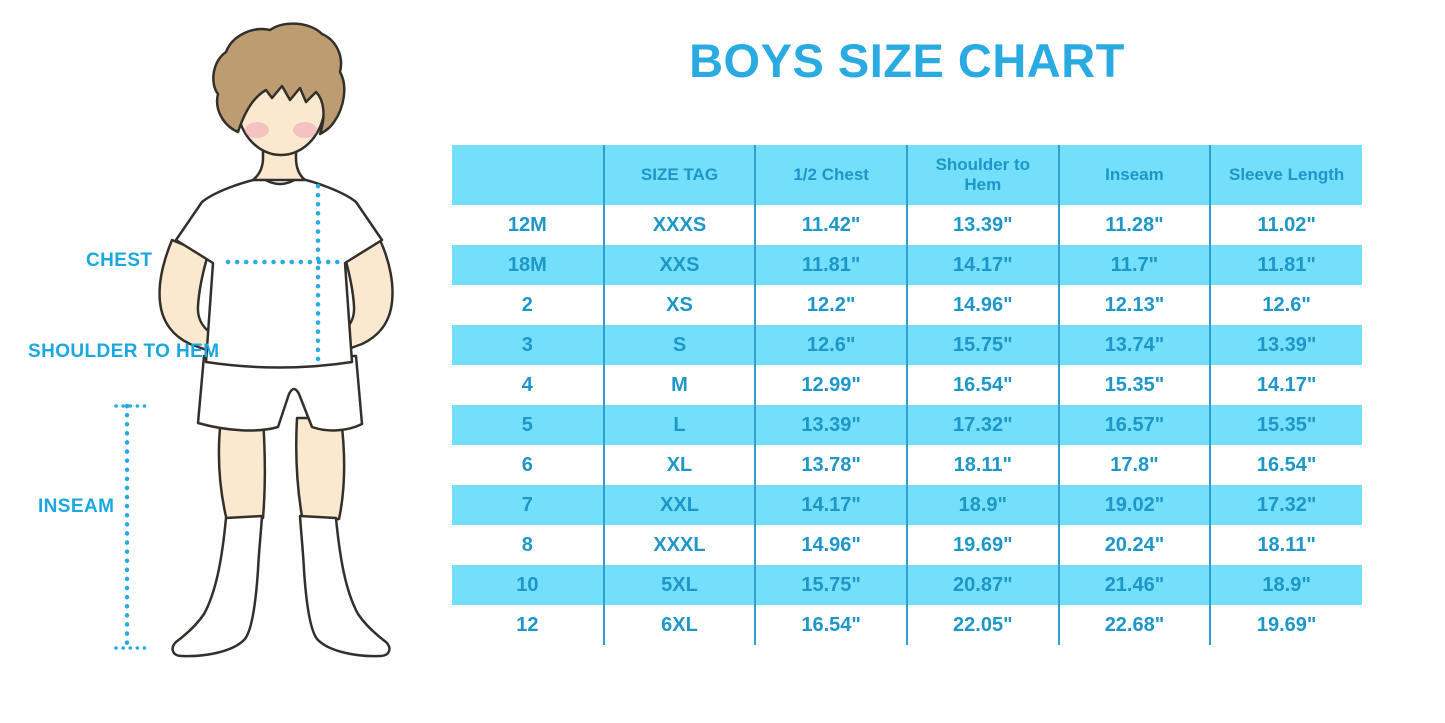 The height and width of the screenshot is (723, 1445). Describe the element at coordinates (76, 506) in the screenshot. I see `inseam-label: INSEAM` at that location.